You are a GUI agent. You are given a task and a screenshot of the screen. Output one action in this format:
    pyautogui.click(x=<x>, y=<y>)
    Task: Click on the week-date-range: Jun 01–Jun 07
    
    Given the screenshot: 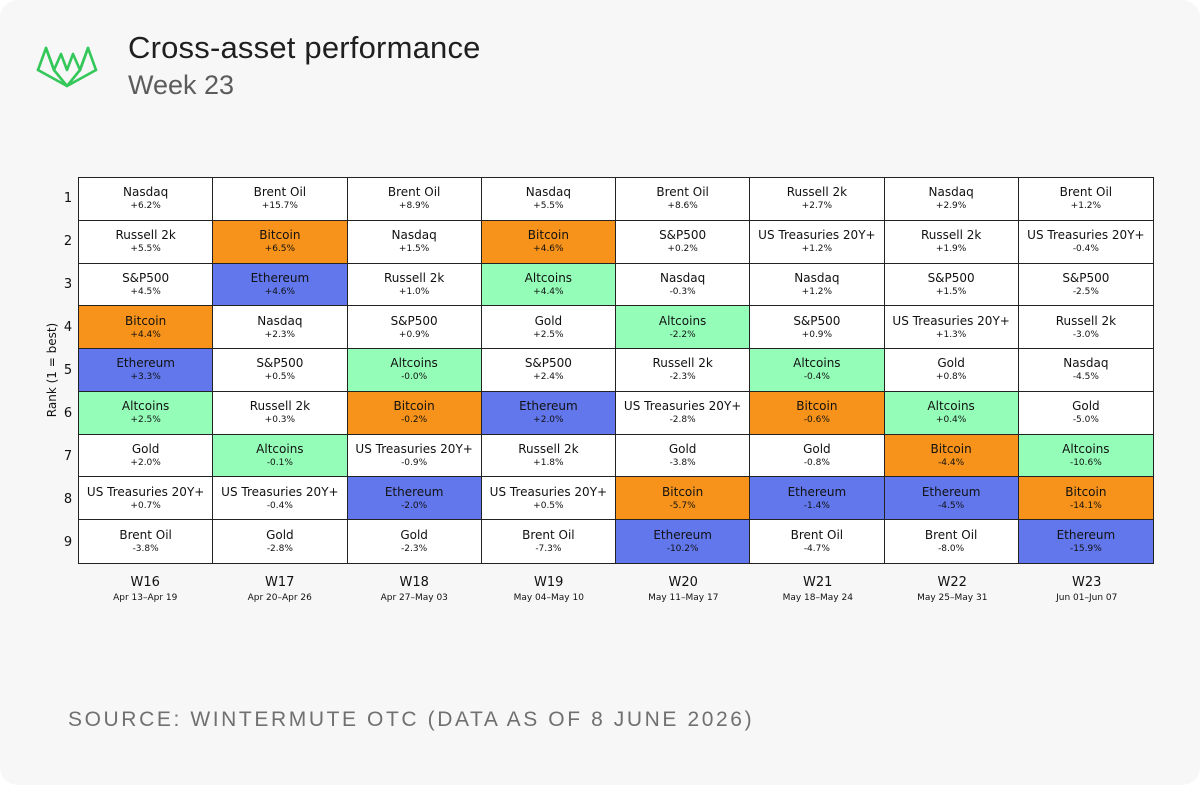 What is the action you would take?
    pyautogui.click(x=1087, y=598)
    